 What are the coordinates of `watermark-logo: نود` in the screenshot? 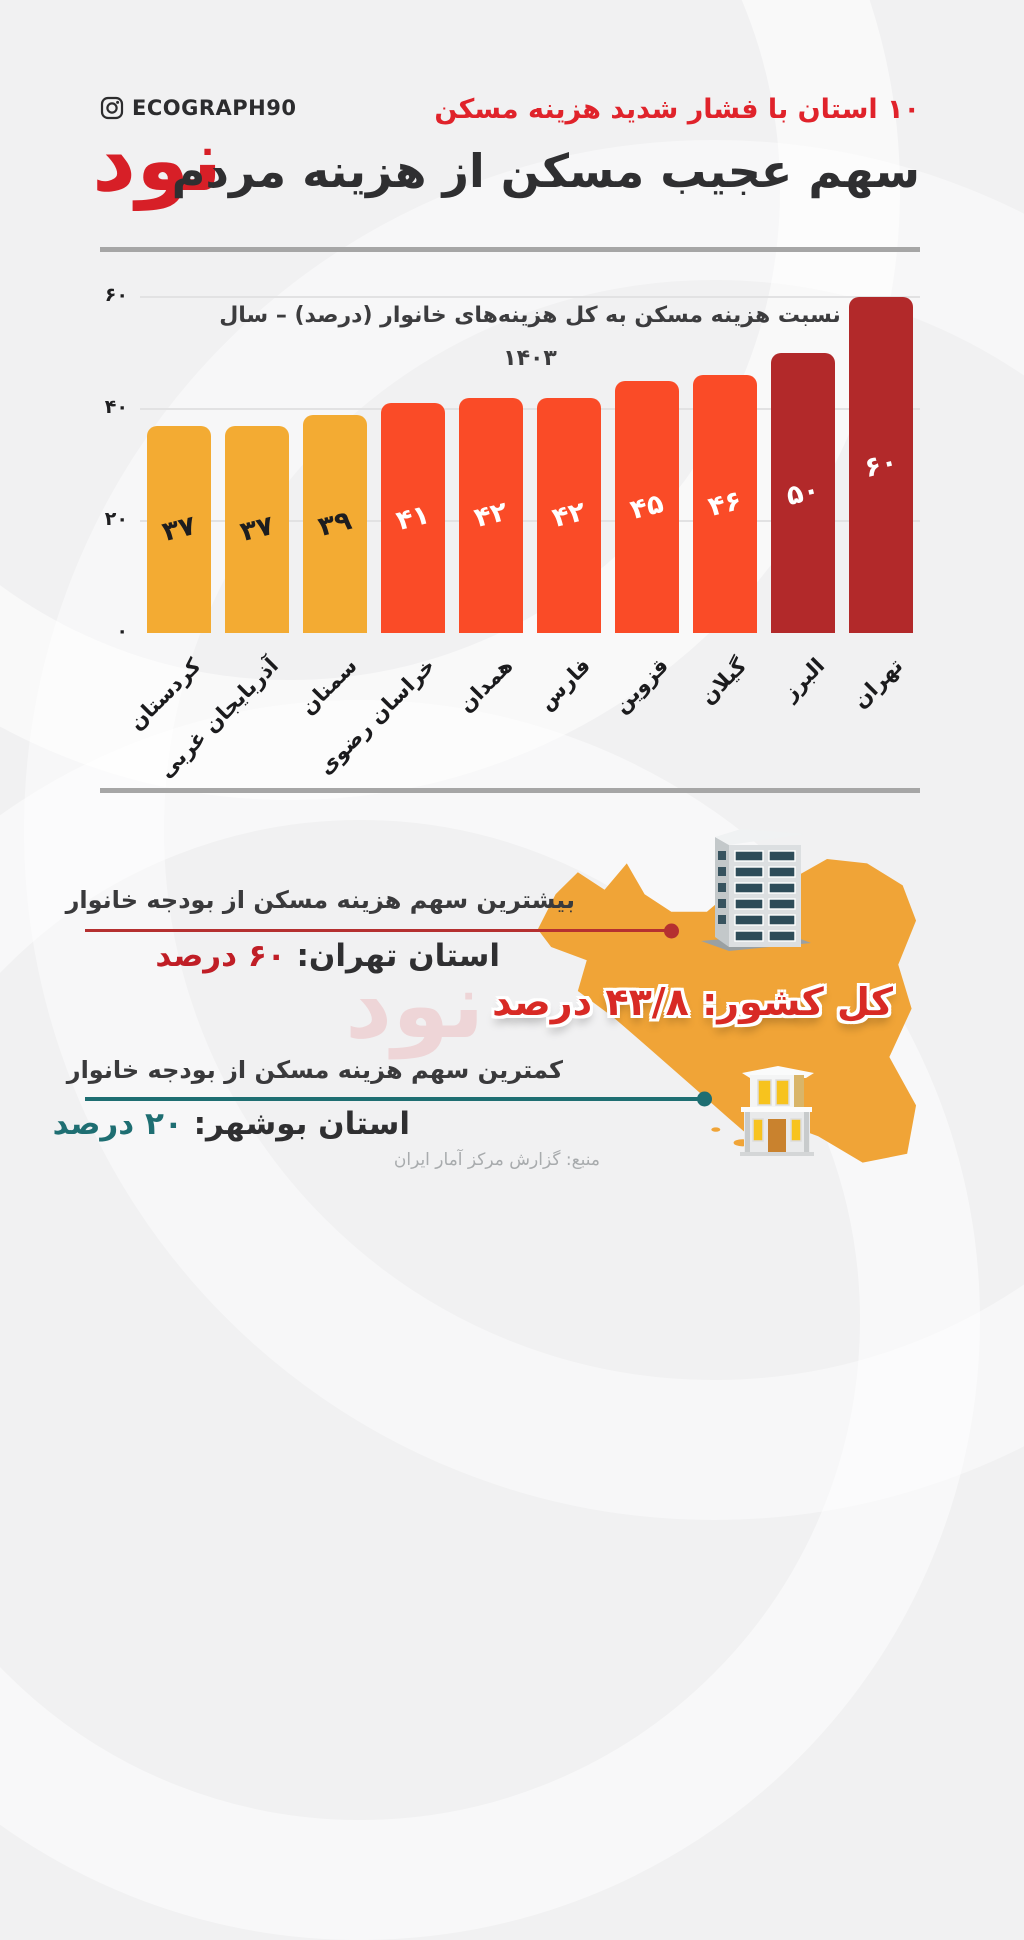 It's located at (415, 1005).